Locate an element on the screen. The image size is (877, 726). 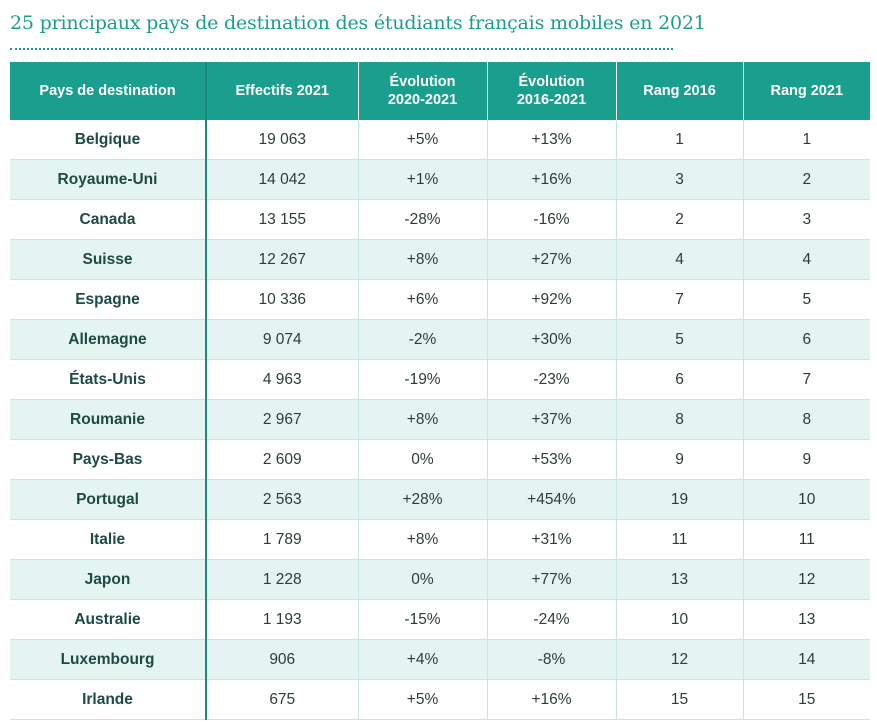
country-cell: Australie is located at coordinates (108, 619).